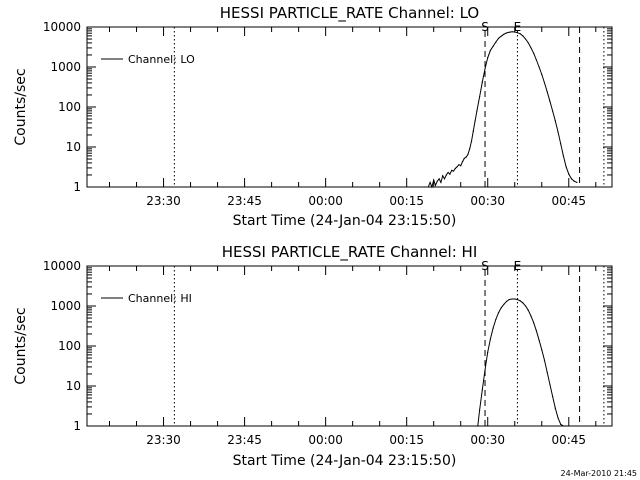 The height and width of the screenshot is (480, 640). I want to click on series-line-hi, so click(522, 362).